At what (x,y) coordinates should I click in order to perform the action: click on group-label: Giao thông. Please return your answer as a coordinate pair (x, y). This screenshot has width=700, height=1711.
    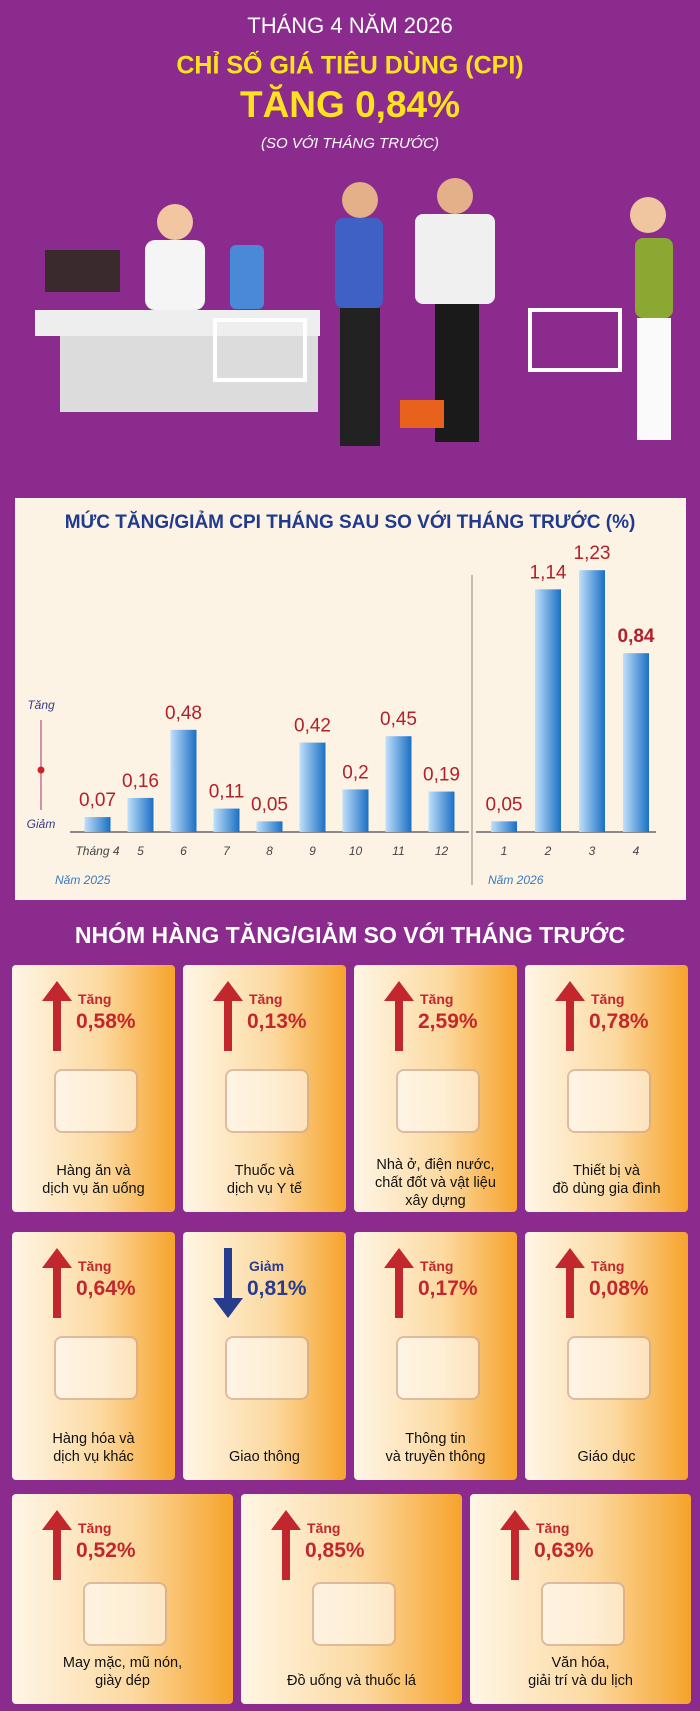
    Looking at the image, I should click on (264, 1457).